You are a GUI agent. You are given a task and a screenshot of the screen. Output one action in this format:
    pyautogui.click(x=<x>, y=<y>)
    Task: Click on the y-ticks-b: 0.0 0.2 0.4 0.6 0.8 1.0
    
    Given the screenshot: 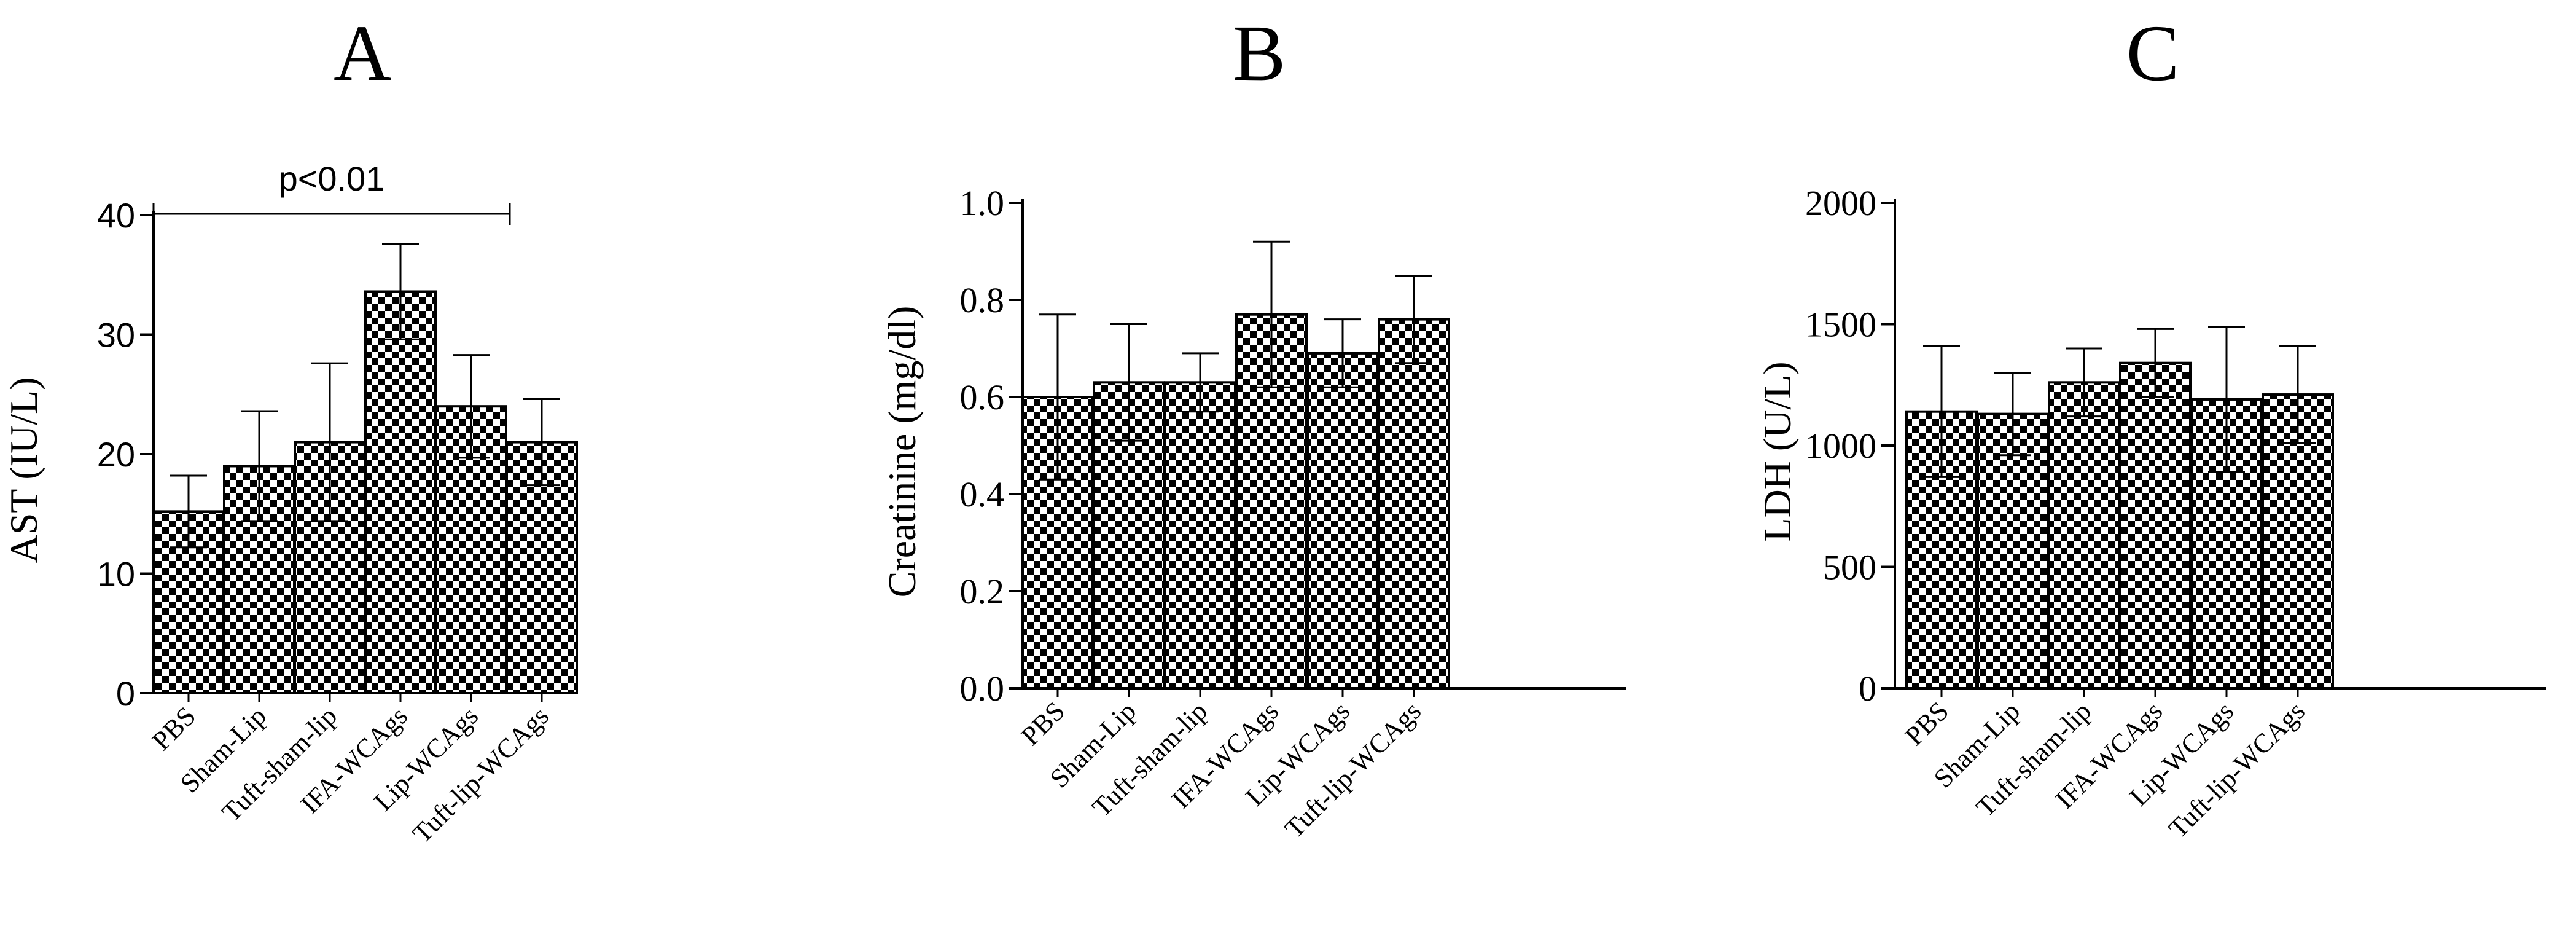 What is the action you would take?
    pyautogui.click(x=1293, y=446)
    